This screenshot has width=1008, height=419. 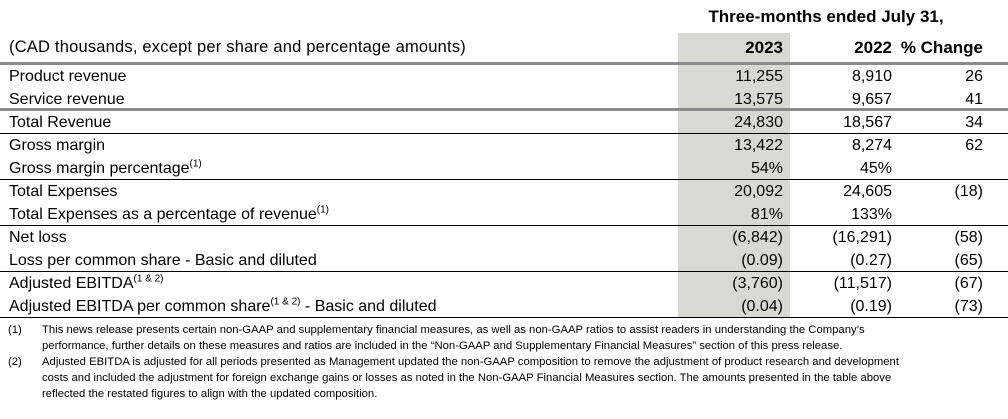 I want to click on value-2022: 24,605, so click(x=867, y=191).